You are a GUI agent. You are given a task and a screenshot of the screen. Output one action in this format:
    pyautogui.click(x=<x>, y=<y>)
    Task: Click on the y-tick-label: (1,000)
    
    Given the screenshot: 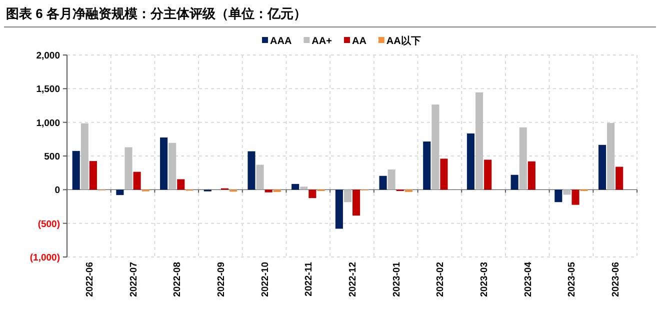 What is the action you would take?
    pyautogui.click(x=45, y=258)
    